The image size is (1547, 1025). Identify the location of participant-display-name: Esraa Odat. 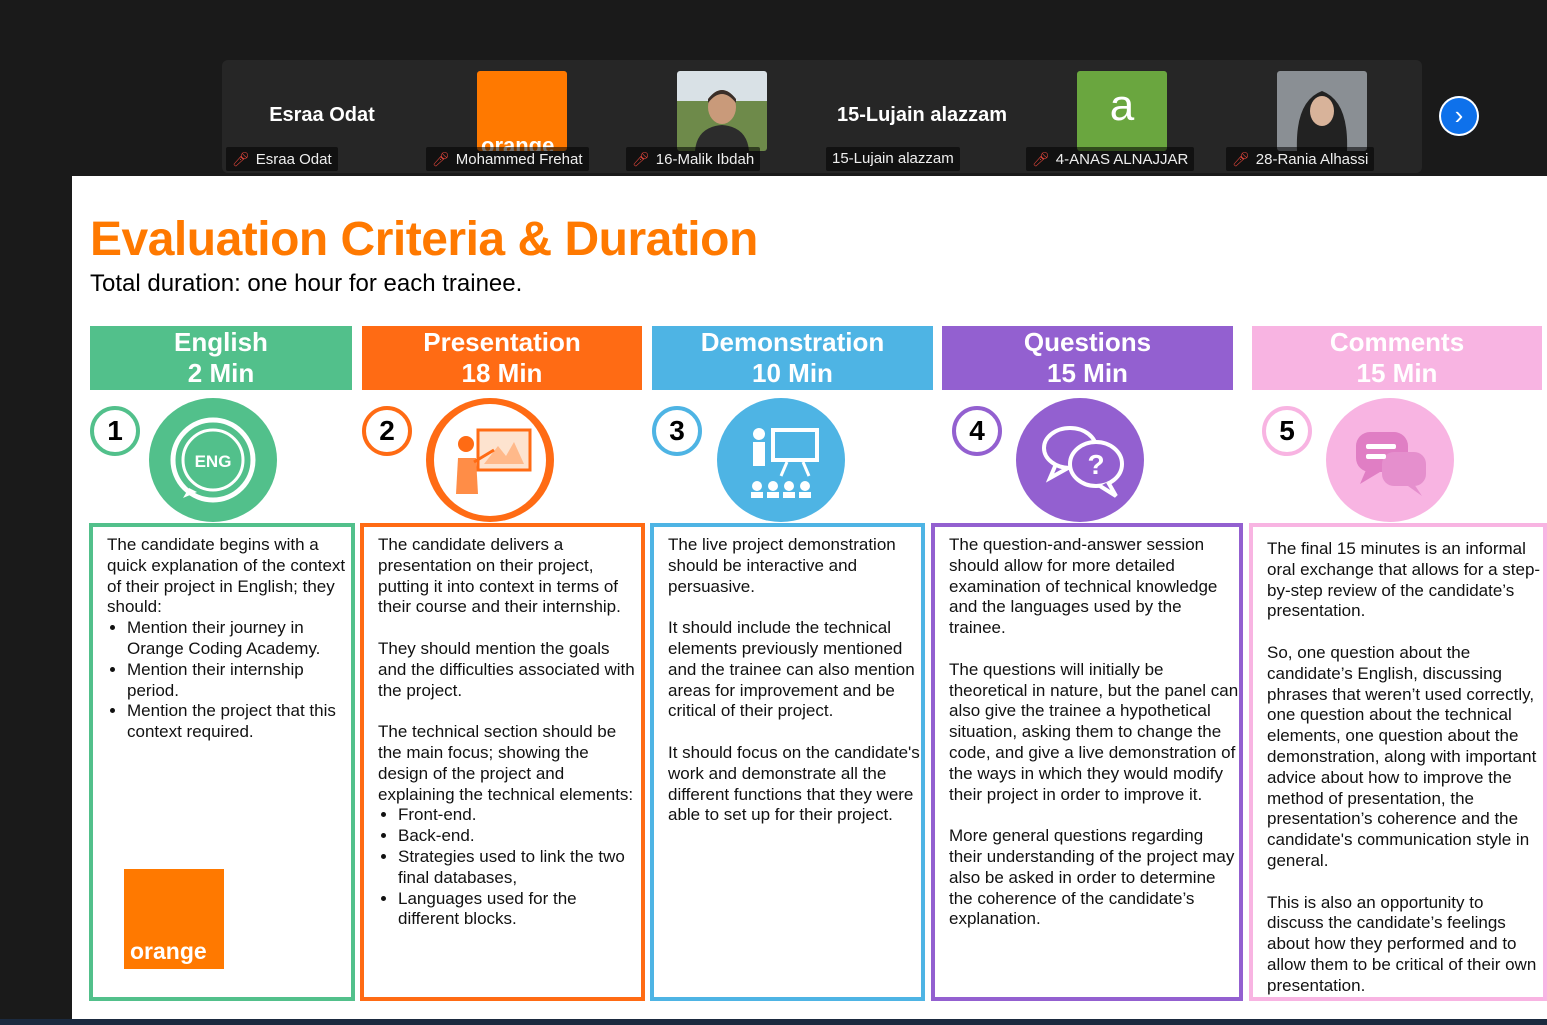
(322, 115).